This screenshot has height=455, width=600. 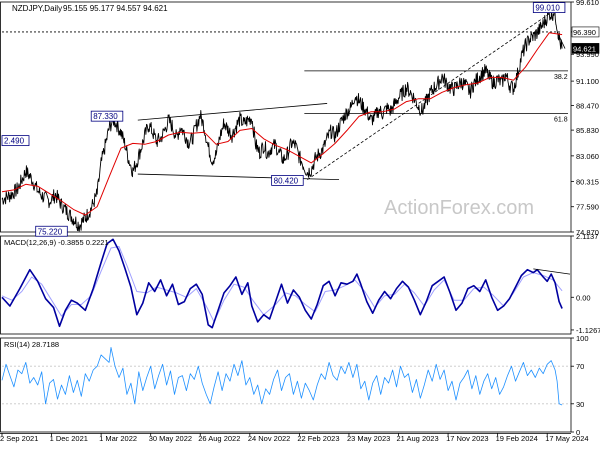 I want to click on x-tick-label: 23 May 2023, so click(x=368, y=438).